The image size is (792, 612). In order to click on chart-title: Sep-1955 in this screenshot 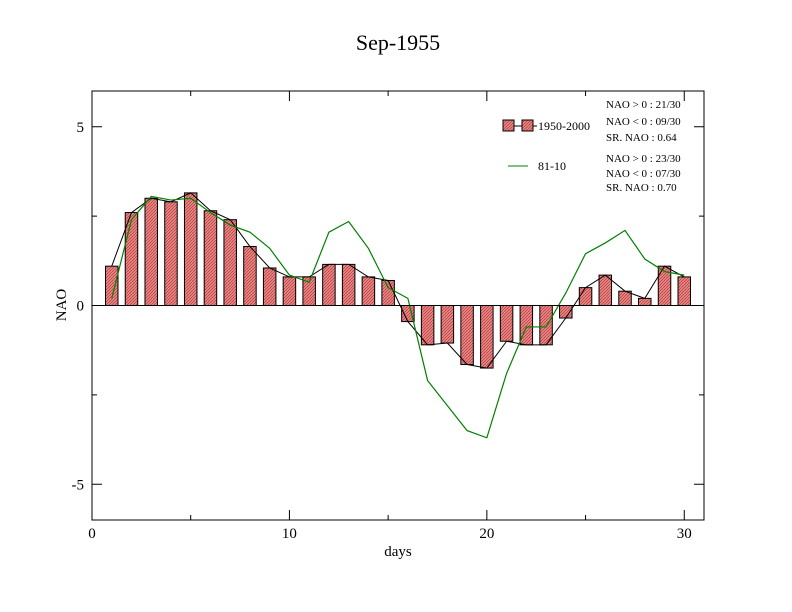, I will do `click(398, 42)`.